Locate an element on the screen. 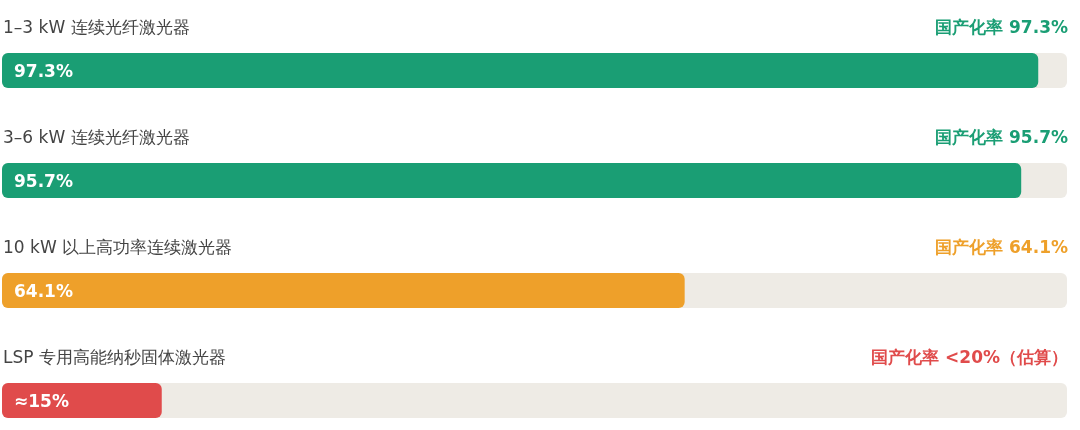  y-tick-label: 3–6 kW 连续光纤激光器 is located at coordinates (96, 137).